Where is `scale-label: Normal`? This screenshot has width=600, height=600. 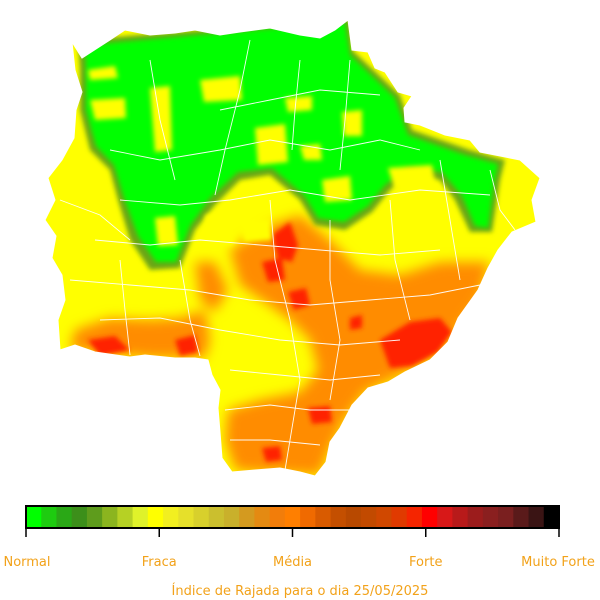 scale-label: Normal is located at coordinates (27, 562).